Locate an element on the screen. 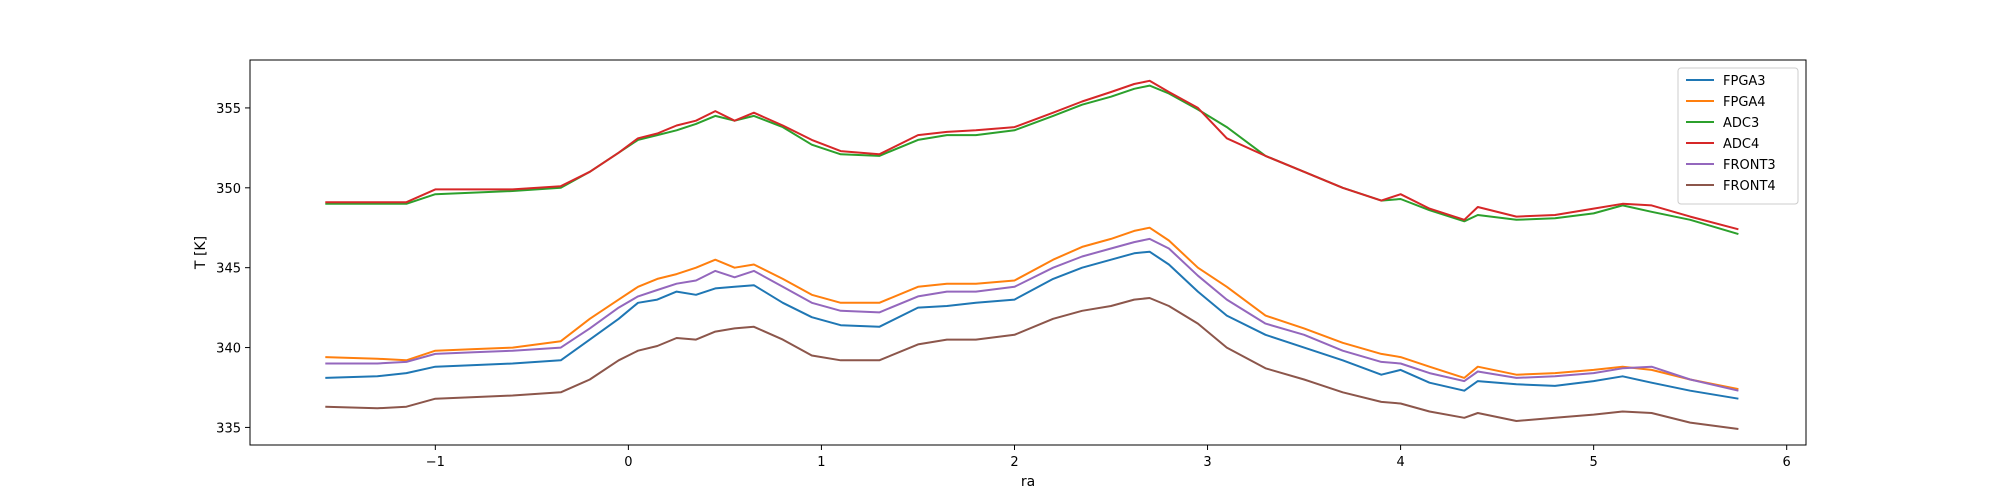  legend-label-fpga4: FPGA4 is located at coordinates (1744, 102).